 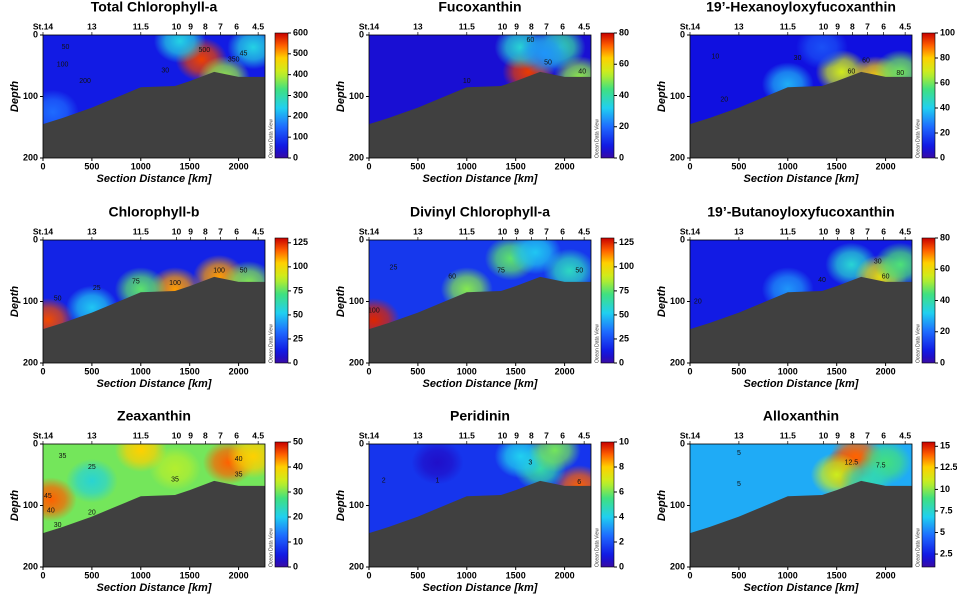 What do you see at coordinates (85, 81) in the screenshot?
I see `contour-label: 200` at bounding box center [85, 81].